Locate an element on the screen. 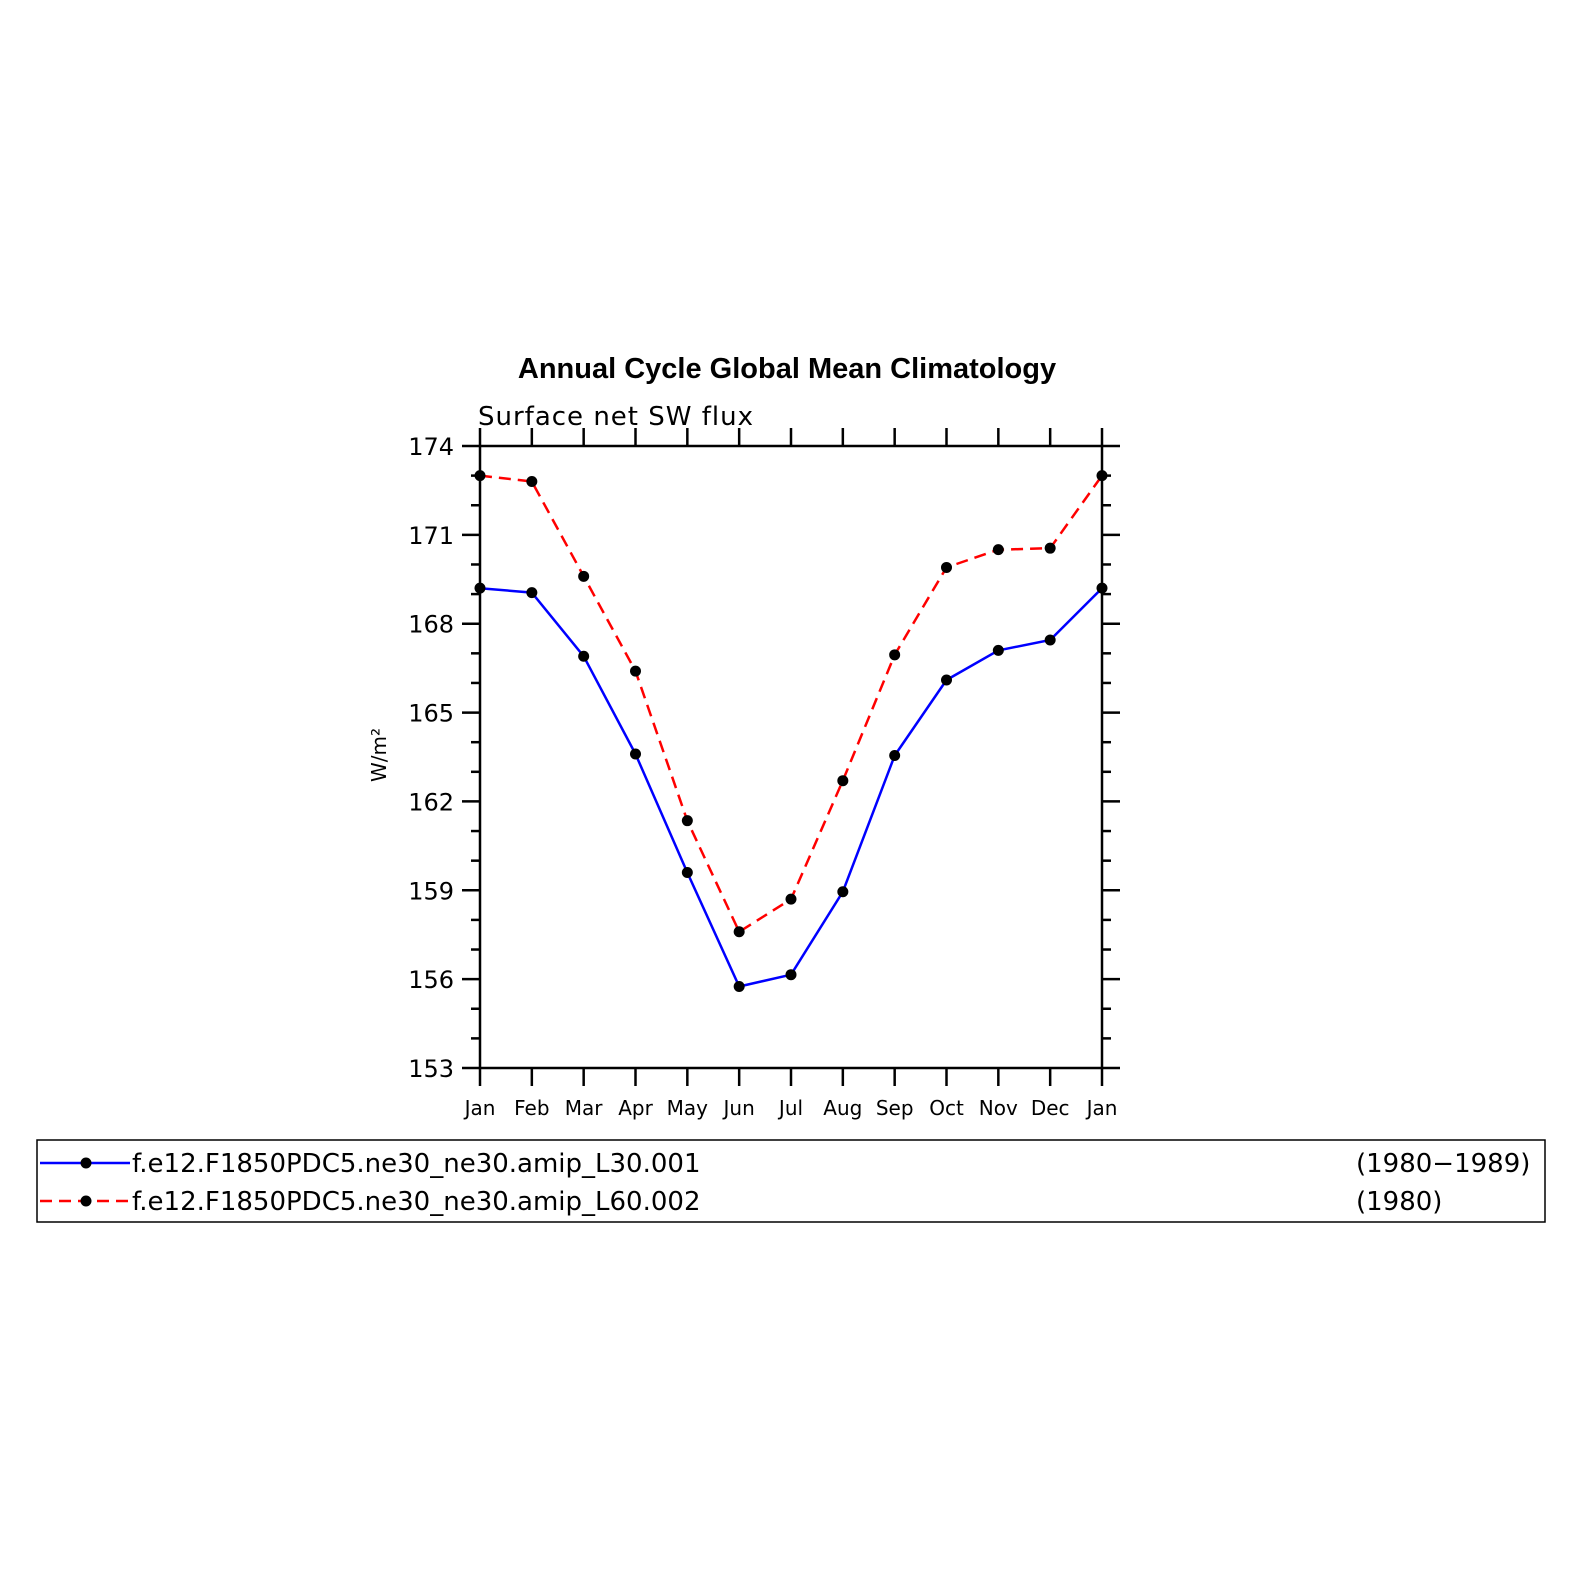 Image resolution: width=1575 pixels, height=1575 pixels. chart-title: Annual Cycle Global Mean Climatology is located at coordinates (787, 369).